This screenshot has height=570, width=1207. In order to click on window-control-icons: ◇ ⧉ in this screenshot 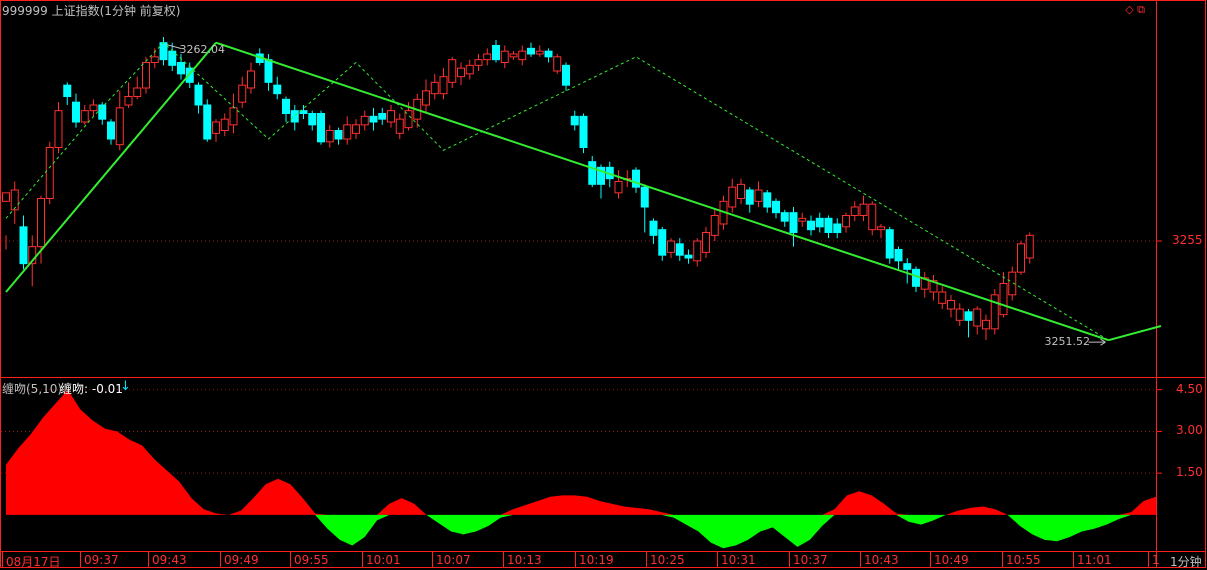, I will do `click(1135, 9)`.